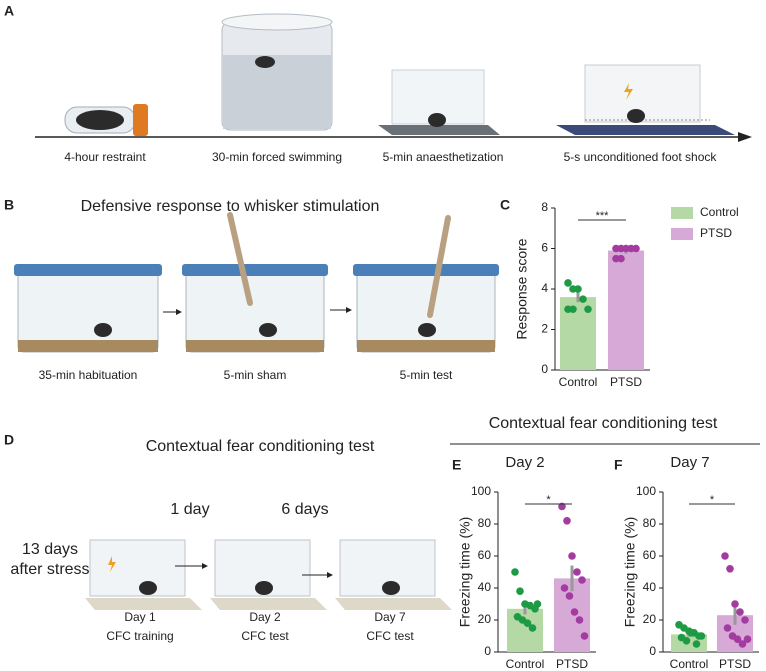 The width and height of the screenshot is (766, 671). What do you see at coordinates (544, 207) in the screenshot?
I see `y-tick-label: 8` at bounding box center [544, 207].